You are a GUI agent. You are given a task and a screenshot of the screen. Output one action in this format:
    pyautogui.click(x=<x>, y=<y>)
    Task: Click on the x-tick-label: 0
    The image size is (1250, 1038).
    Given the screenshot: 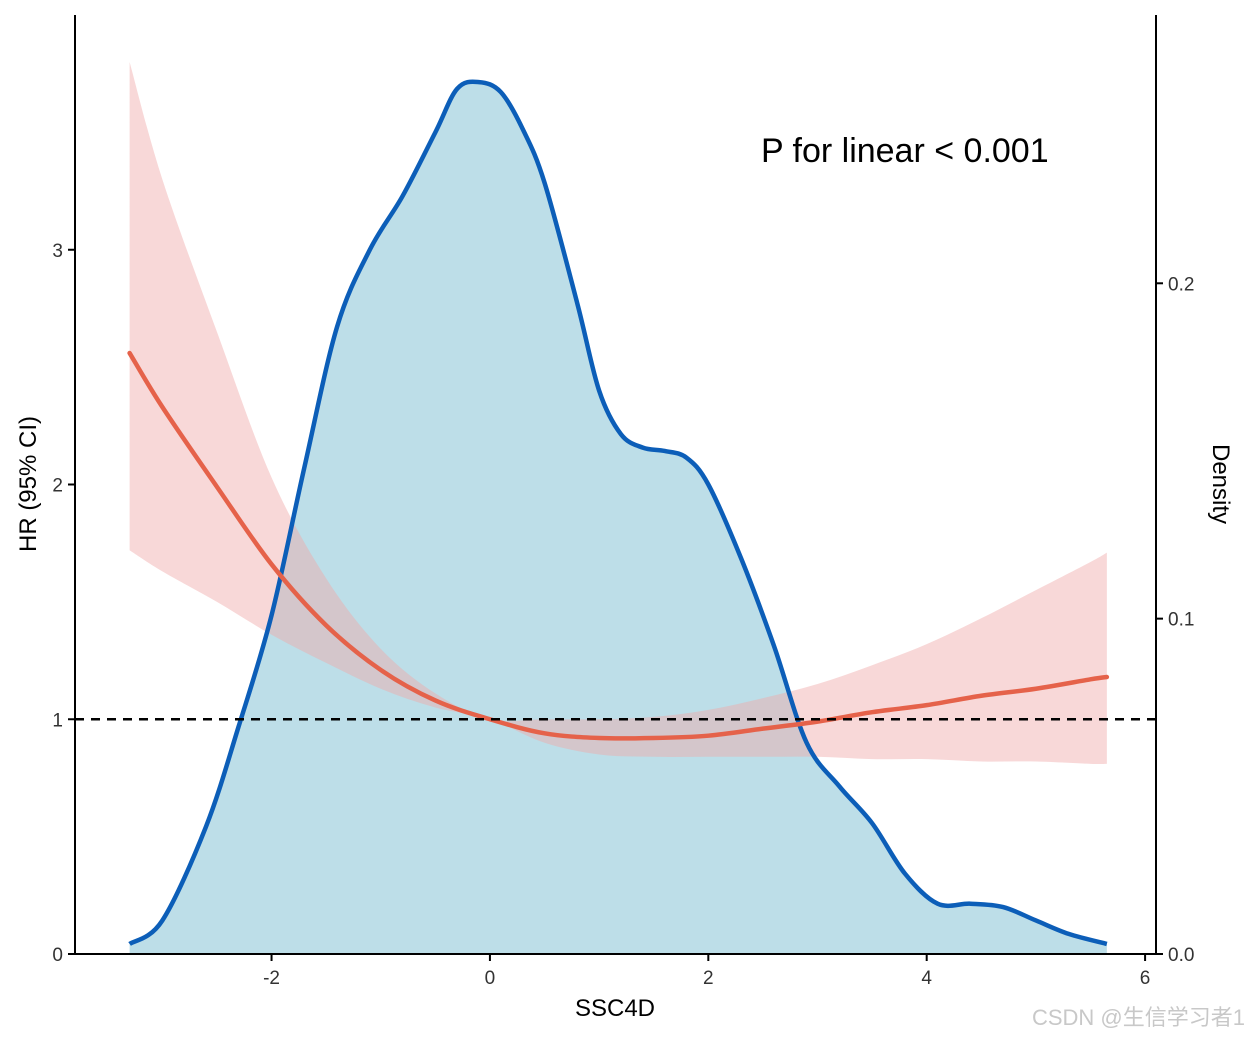 What is the action you would take?
    pyautogui.click(x=490, y=978)
    